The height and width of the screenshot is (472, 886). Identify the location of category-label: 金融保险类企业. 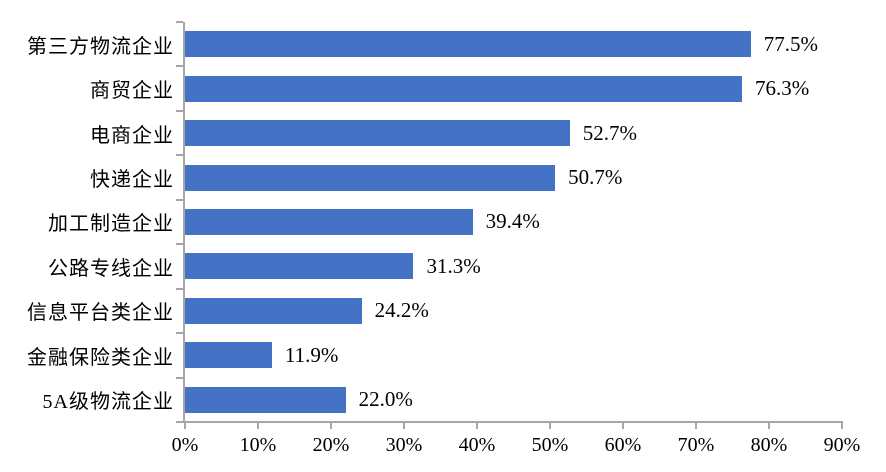
(100, 357).